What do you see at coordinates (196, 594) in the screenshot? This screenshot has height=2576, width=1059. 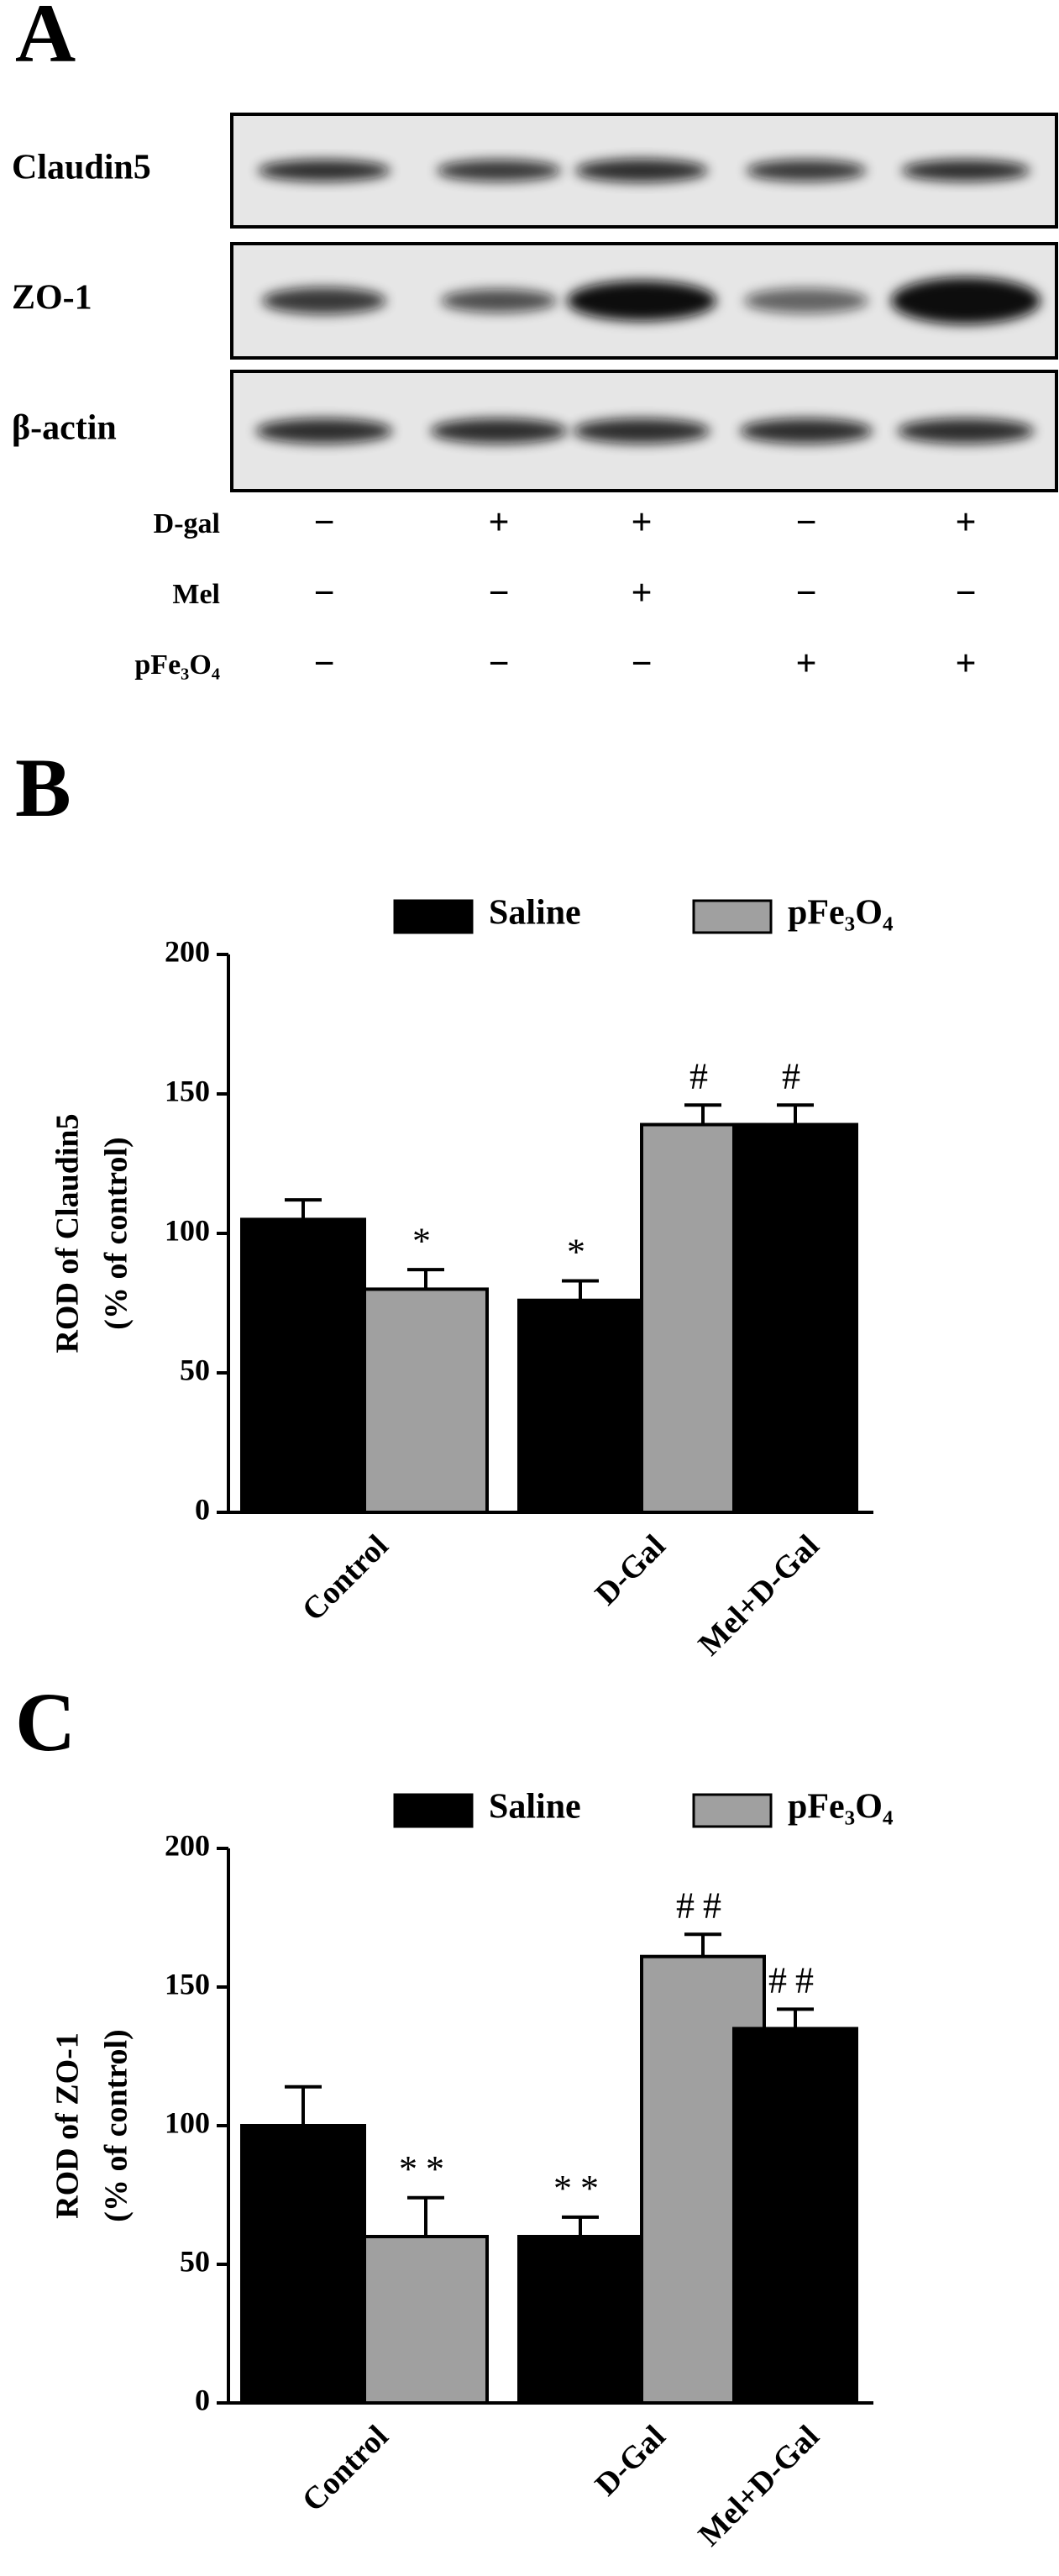 I see `treatment-label: Mel` at bounding box center [196, 594].